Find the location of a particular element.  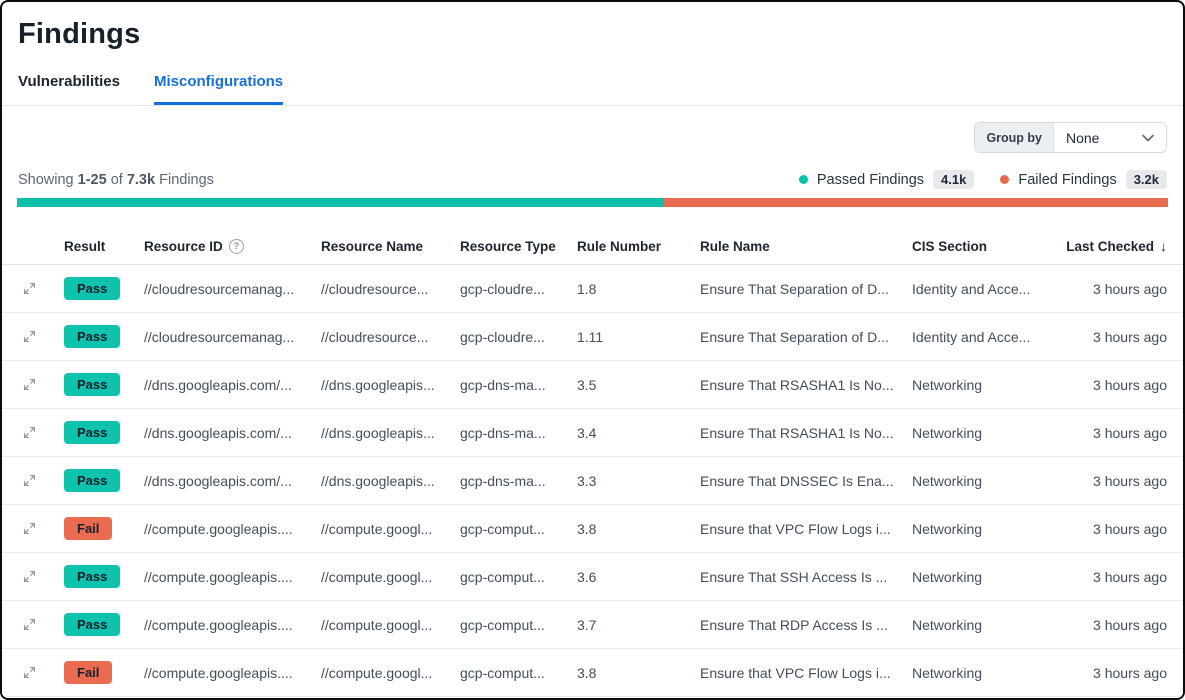

tab-vulnerabilities: Vulnerabilities is located at coordinates (69, 81).